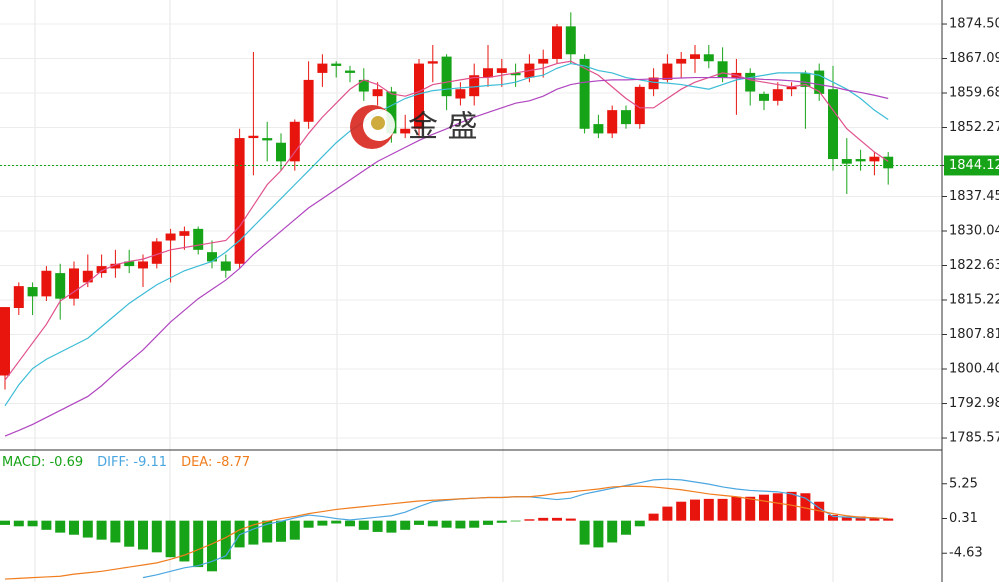 Image resolution: width=999 pixels, height=582 pixels. Describe the element at coordinates (443, 127) in the screenshot. I see `watermark-text: 金 盛` at that location.